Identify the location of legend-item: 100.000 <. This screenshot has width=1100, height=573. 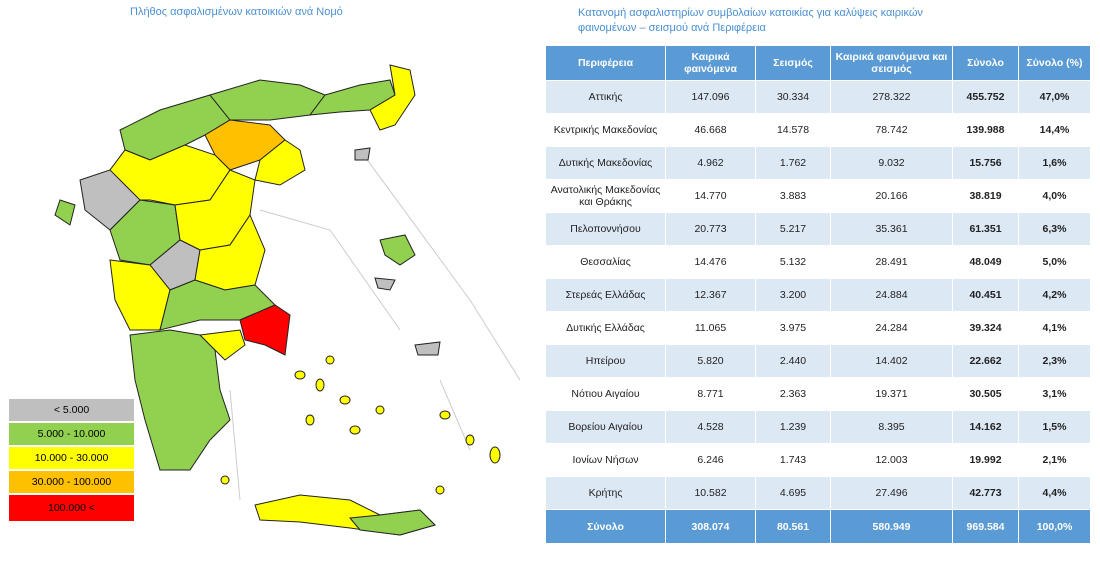
(71, 508).